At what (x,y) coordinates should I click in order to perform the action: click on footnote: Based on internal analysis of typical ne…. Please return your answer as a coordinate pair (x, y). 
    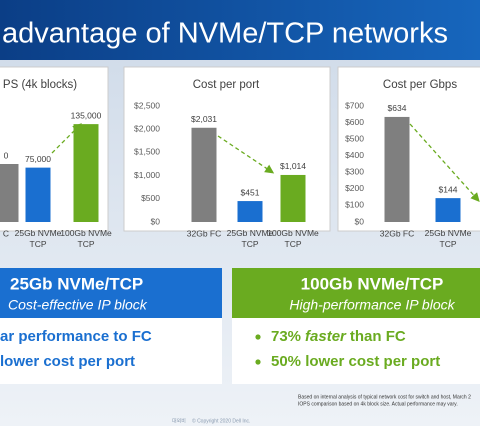
    Looking at the image, I should click on (384, 397).